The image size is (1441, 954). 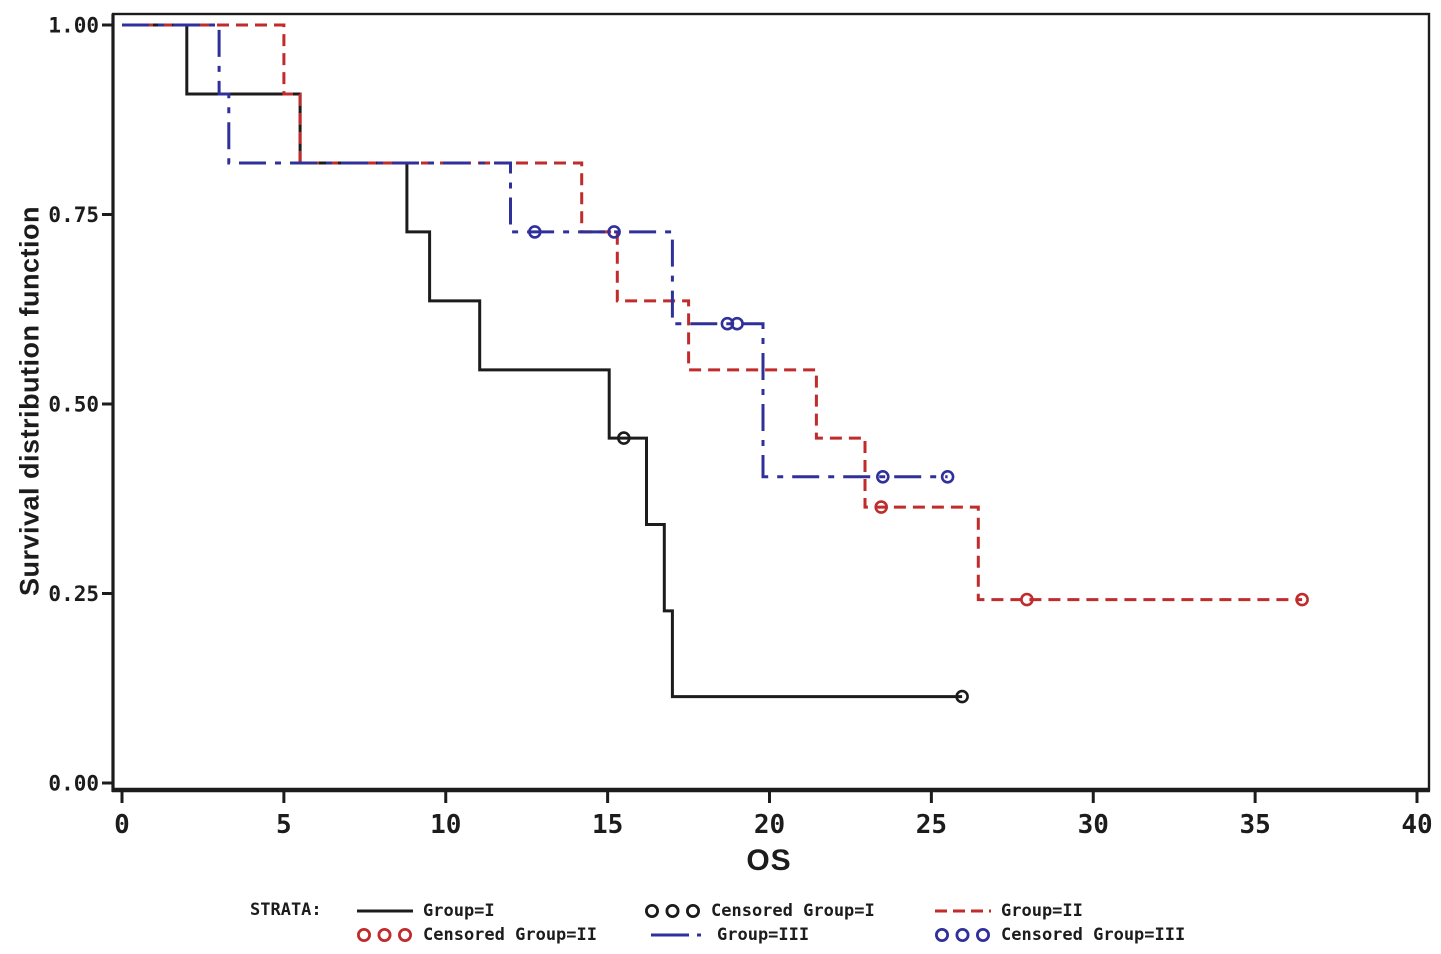 I want to click on legend-item-group-ii: Group=II, so click(x=1008, y=911).